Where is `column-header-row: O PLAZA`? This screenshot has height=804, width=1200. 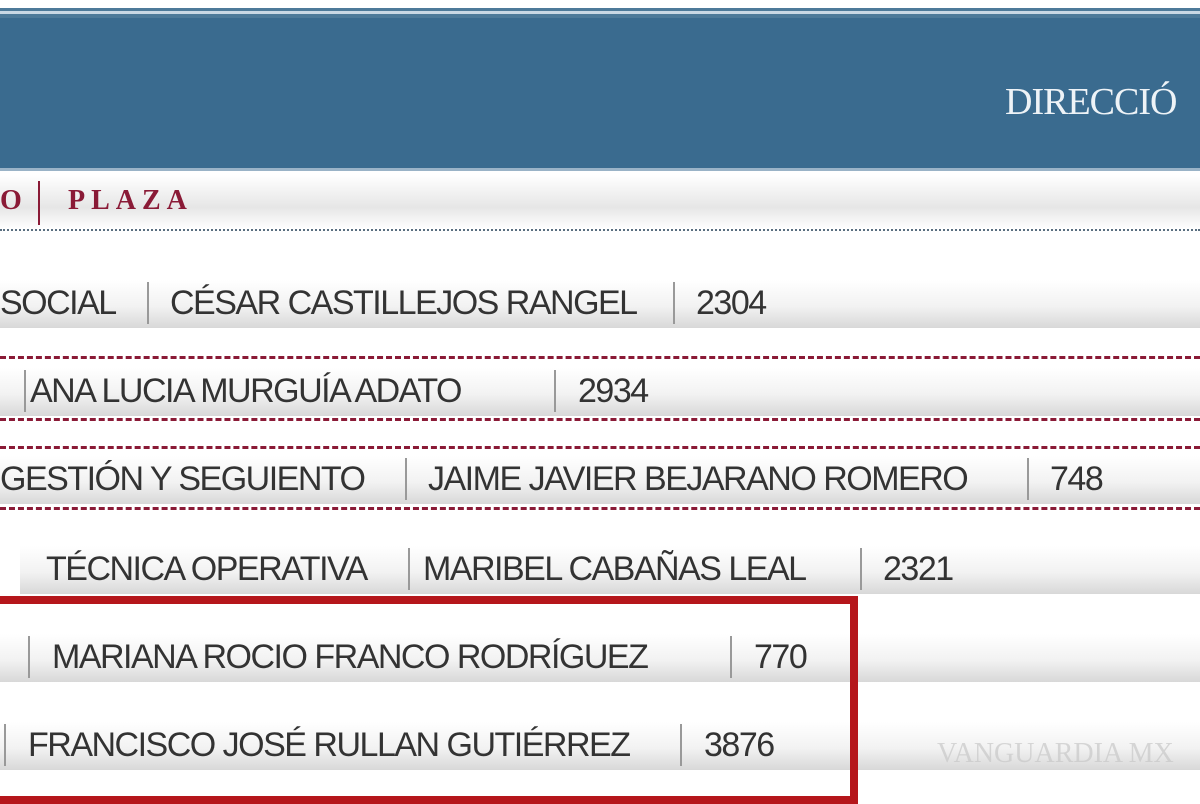 column-header-row: O PLAZA is located at coordinates (600, 203).